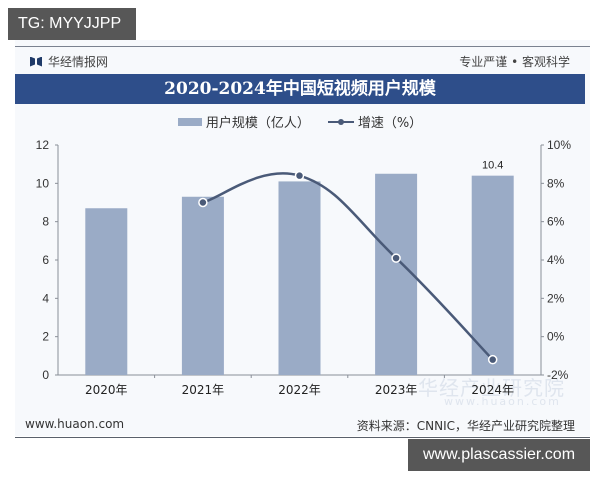 This screenshot has height=480, width=600. Describe the element at coordinates (556, 260) in the screenshot. I see `right-axis-tick: 4%` at that location.